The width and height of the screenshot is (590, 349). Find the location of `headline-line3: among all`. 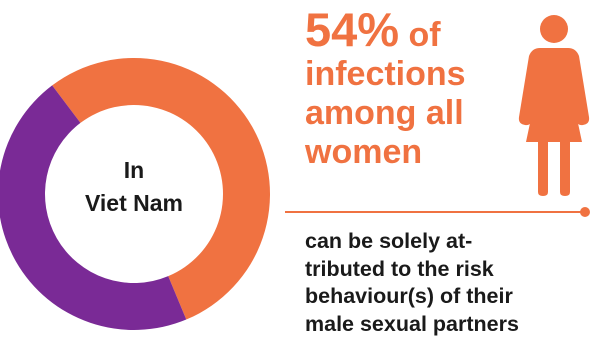

headline-line3: among all is located at coordinates (384, 113).